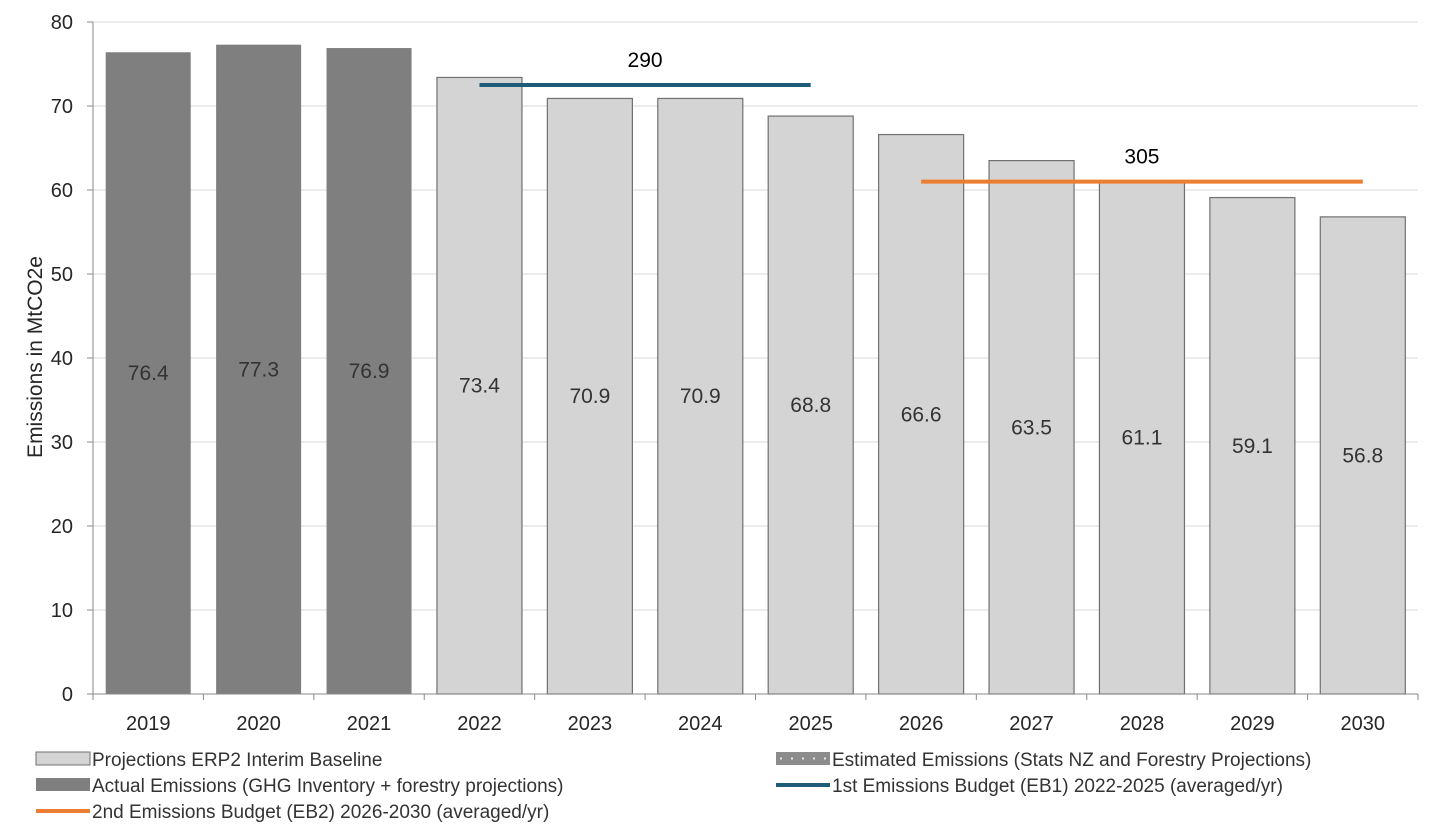  What do you see at coordinates (1252, 724) in the screenshot?
I see `x-tick-label: 2029` at bounding box center [1252, 724].